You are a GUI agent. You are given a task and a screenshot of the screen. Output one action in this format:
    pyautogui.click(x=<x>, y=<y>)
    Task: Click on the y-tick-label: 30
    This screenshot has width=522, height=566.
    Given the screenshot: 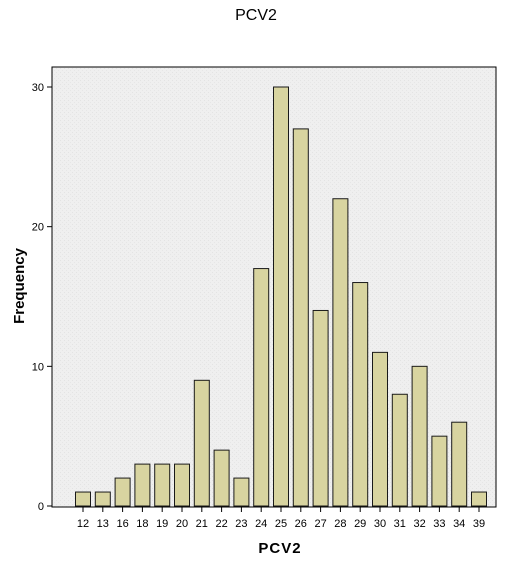 What is the action you would take?
    pyautogui.click(x=38, y=88)
    